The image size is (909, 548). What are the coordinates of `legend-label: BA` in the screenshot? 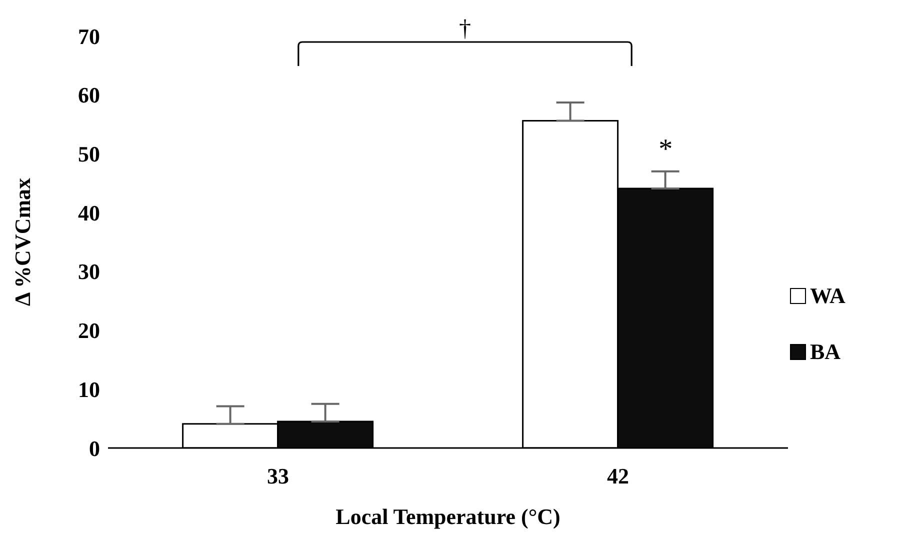 It's located at (825, 352).